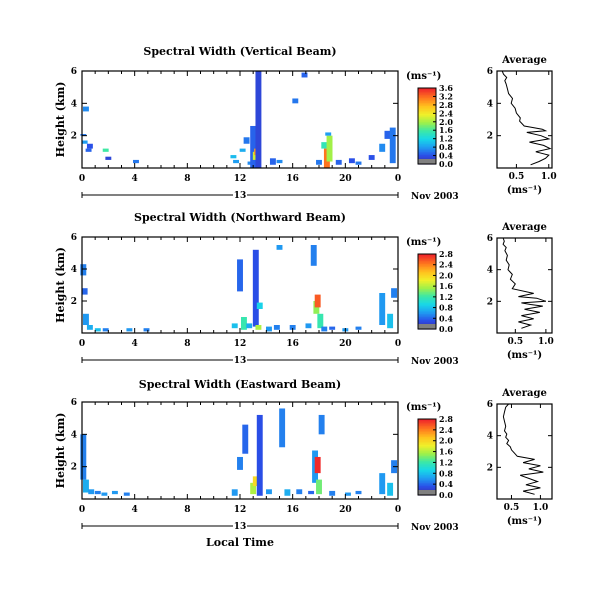  I want to click on colorbar-frame, so click(427, 457).